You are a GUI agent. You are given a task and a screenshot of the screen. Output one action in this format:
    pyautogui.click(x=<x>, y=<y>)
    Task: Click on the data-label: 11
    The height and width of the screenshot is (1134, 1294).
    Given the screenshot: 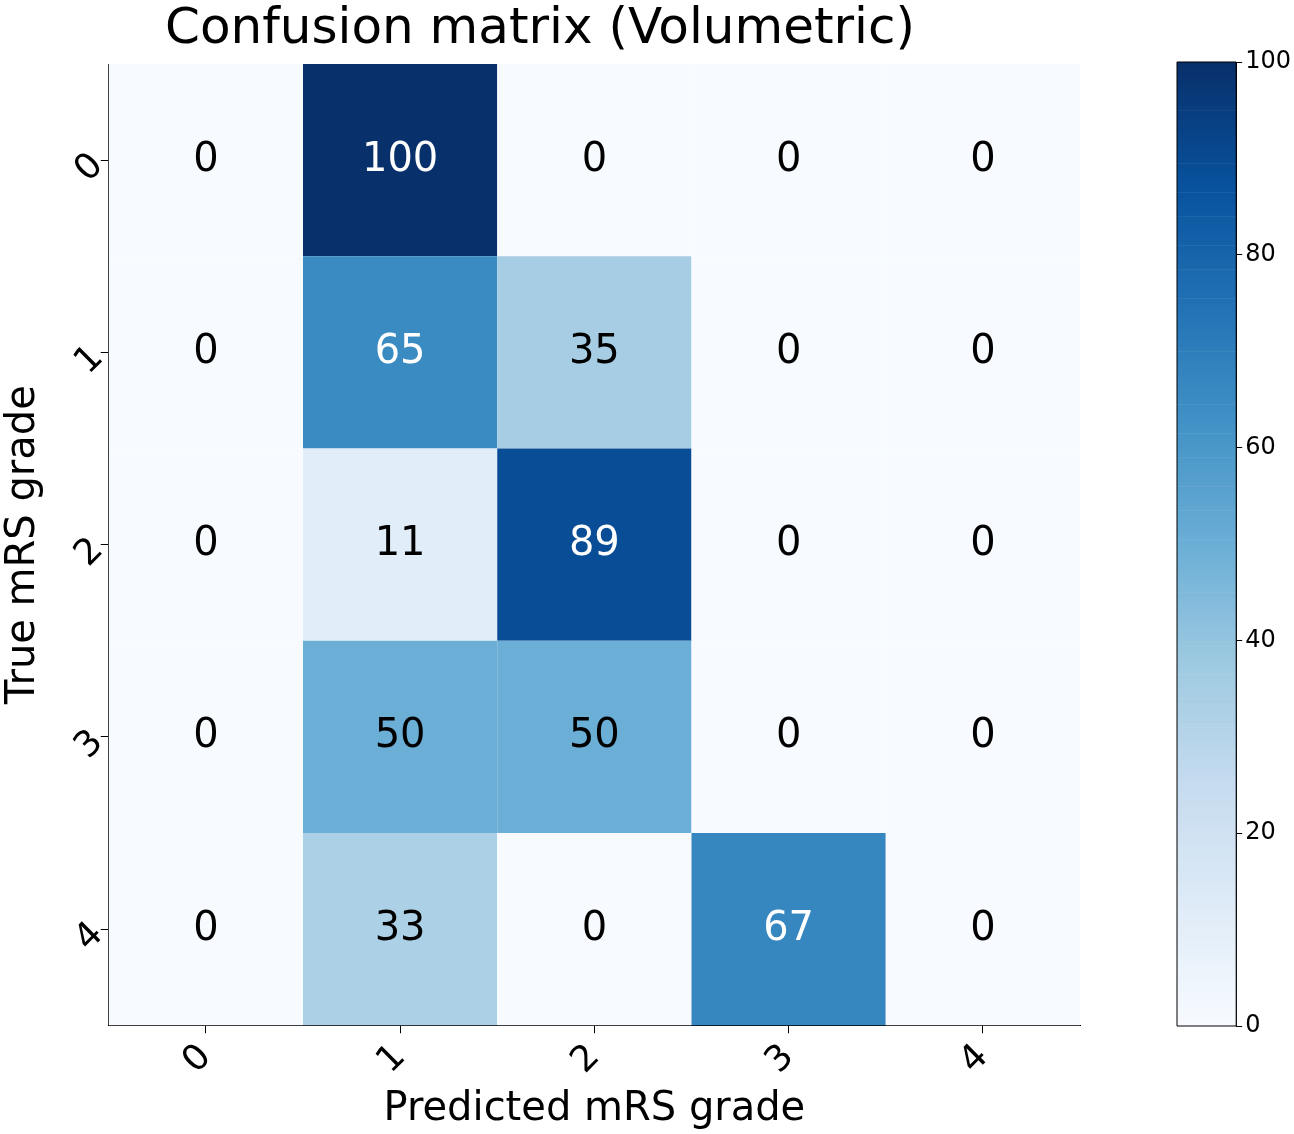 What is the action you would take?
    pyautogui.click(x=400, y=541)
    